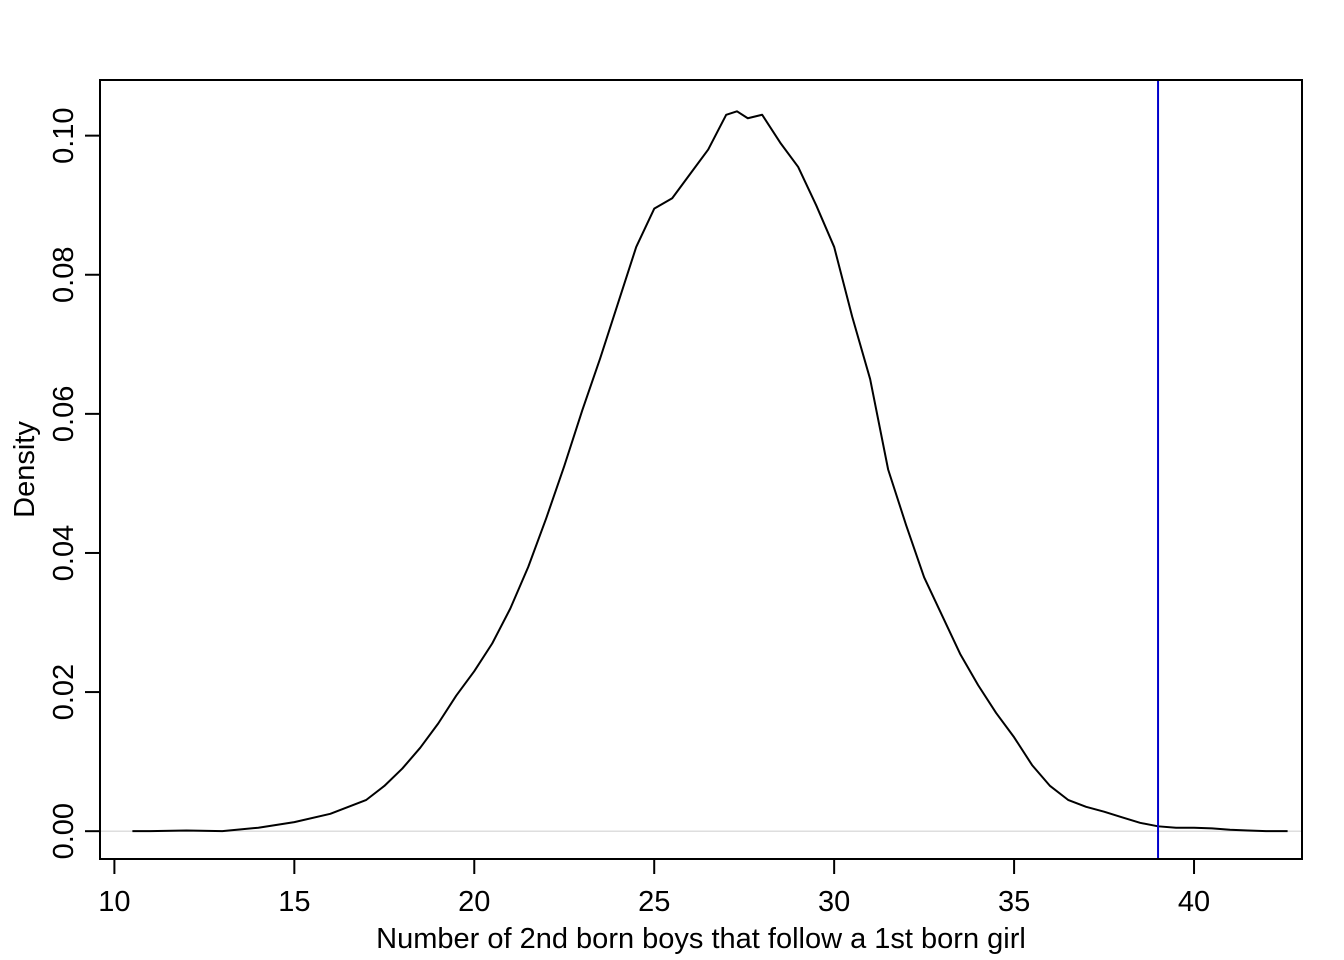  I want to click on x-tick-label: 35, so click(1014, 902).